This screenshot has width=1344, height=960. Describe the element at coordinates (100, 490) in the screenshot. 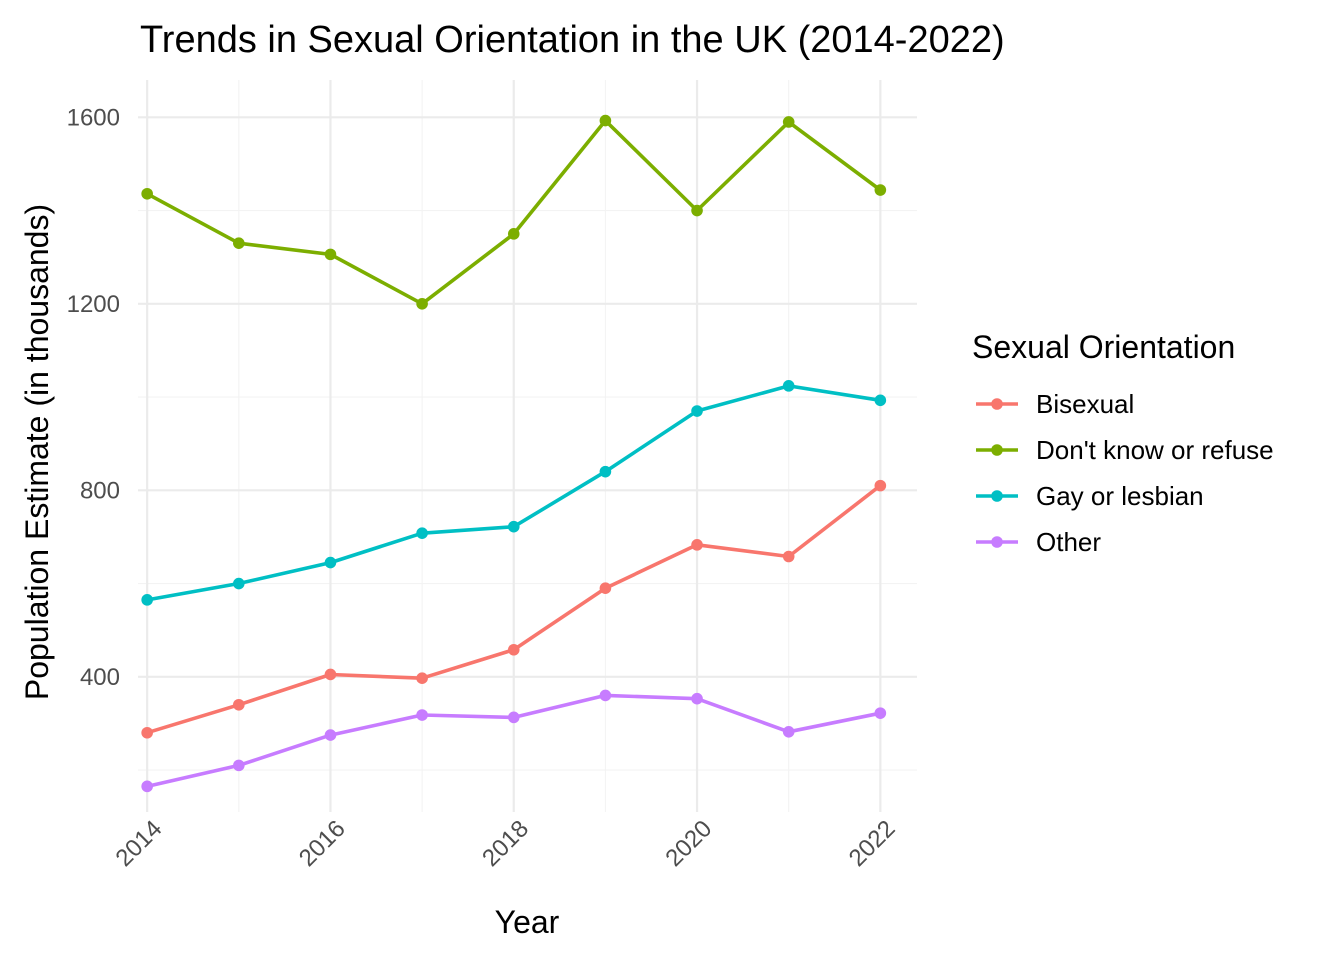

I see `y-tick-label: 800` at that location.